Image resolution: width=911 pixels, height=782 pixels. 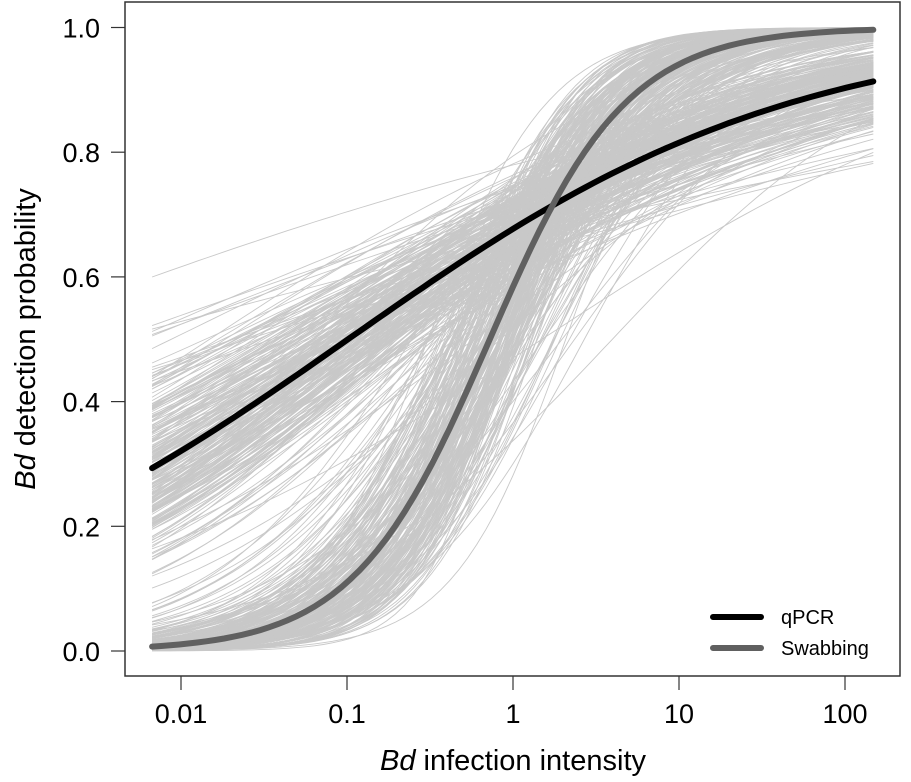 What do you see at coordinates (81, 652) in the screenshot?
I see `y-tick-label: 0.0` at bounding box center [81, 652].